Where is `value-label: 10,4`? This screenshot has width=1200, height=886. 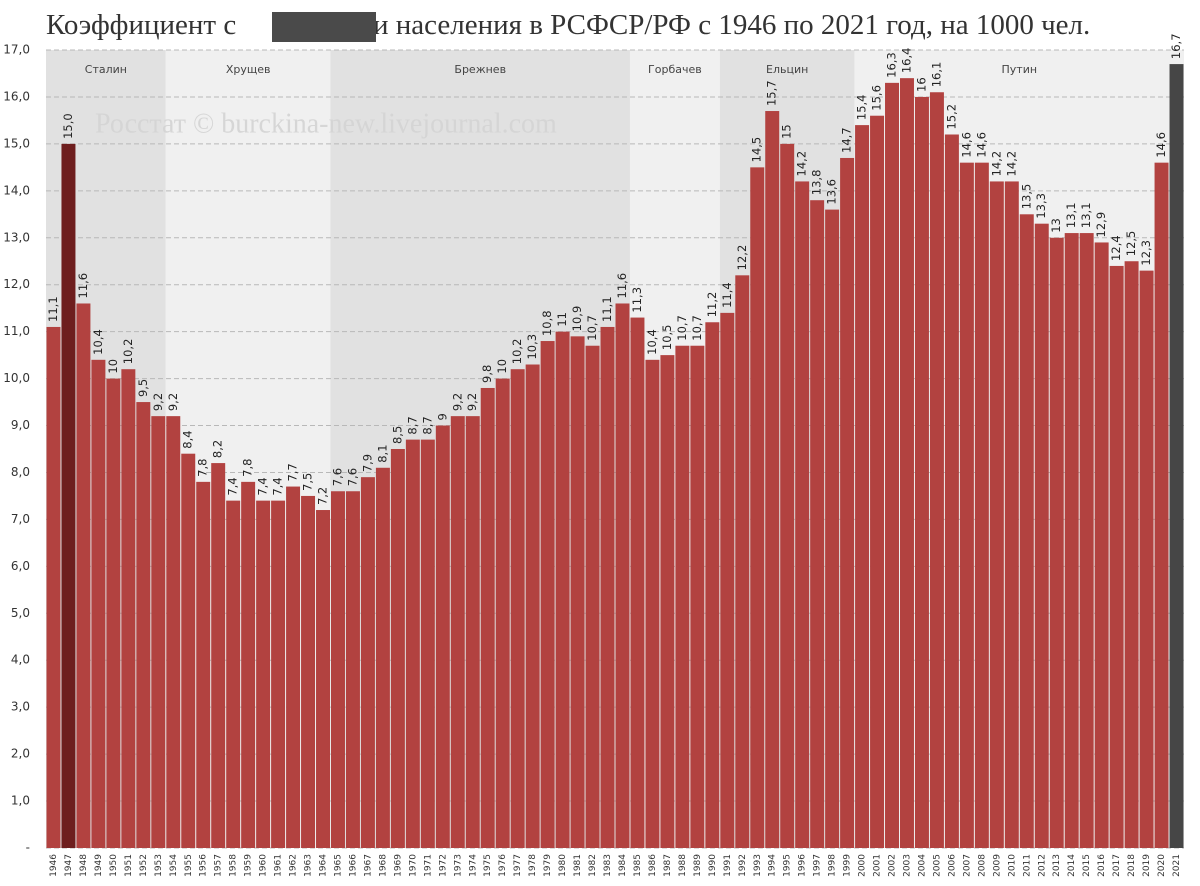 value-label: 10,4 is located at coordinates (652, 342).